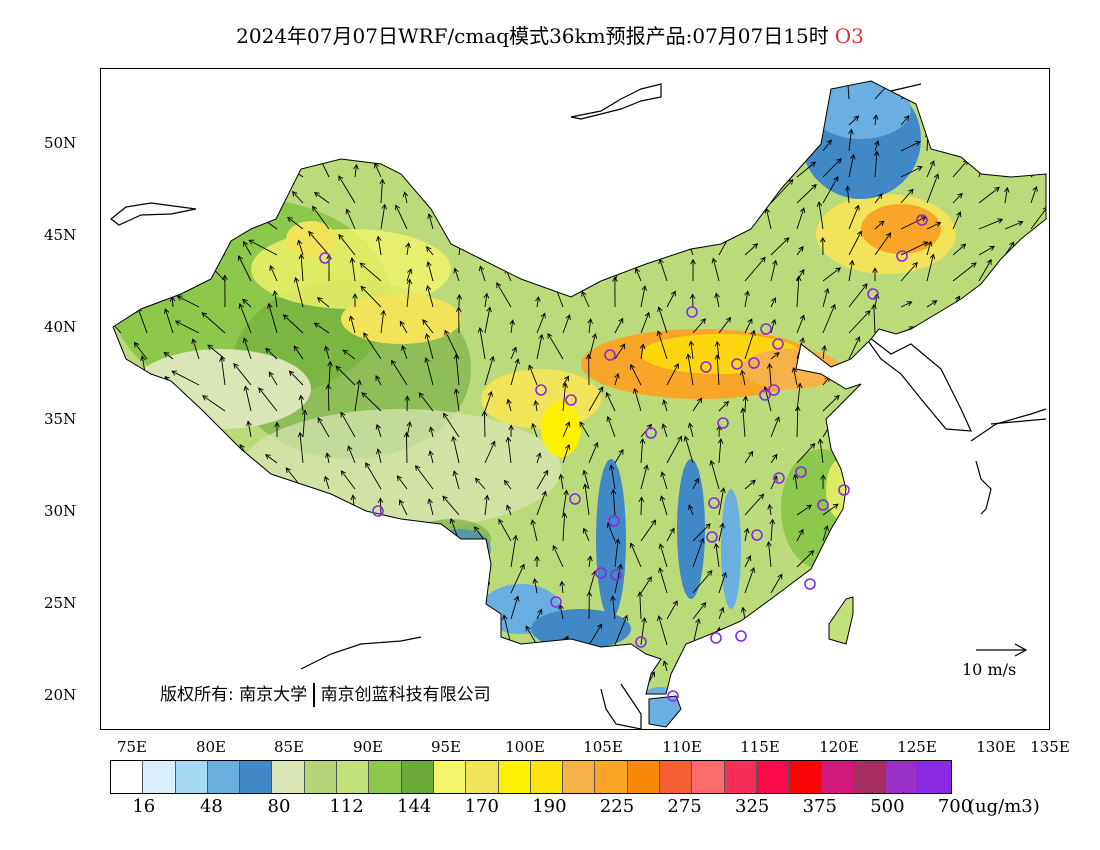 The height and width of the screenshot is (850, 1100). I want to click on lon-label: 95E, so click(446, 747).